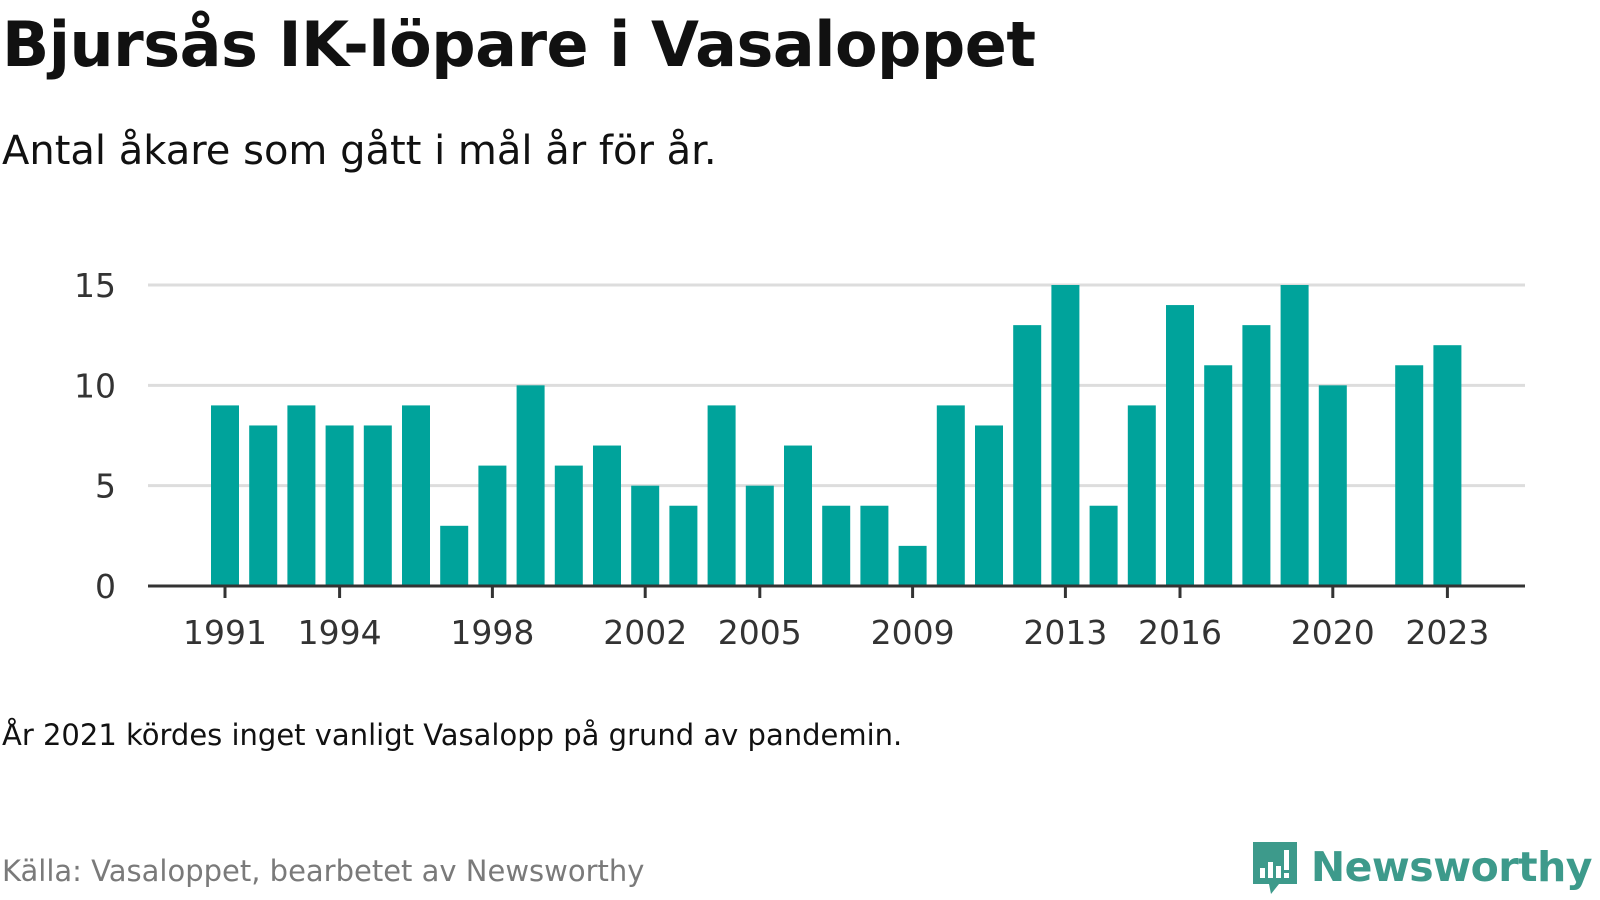 This screenshot has width=1600, height=900. I want to click on bar-2022, so click(1409, 475).